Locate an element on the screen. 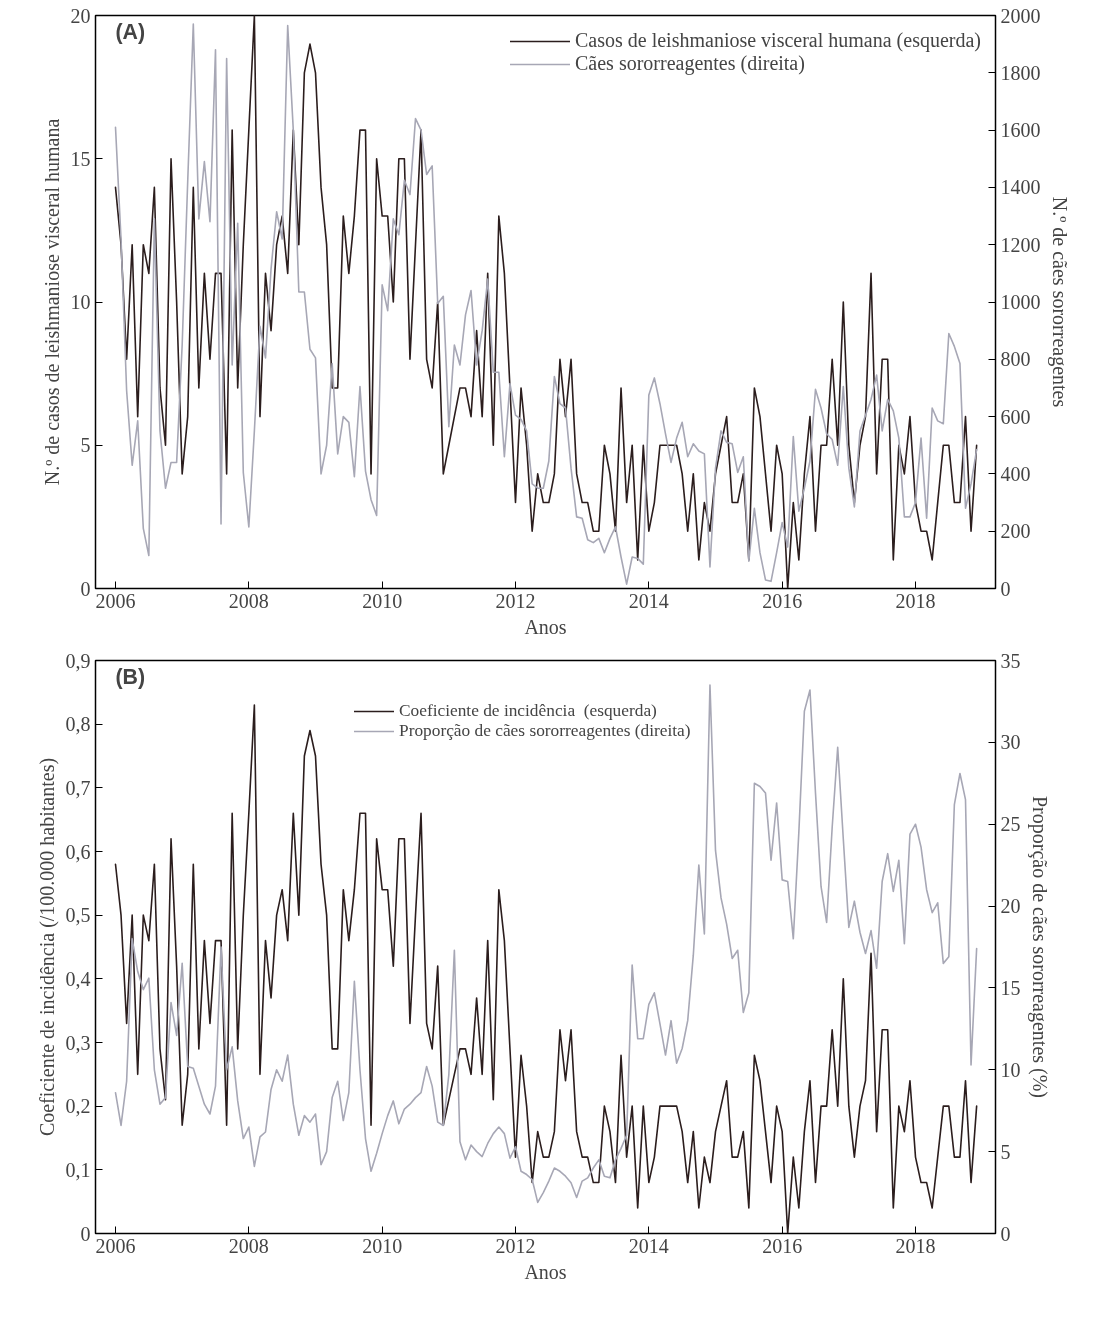 Image resolution: width=1110 pixels, height=1320 pixels. annotation: (A) is located at coordinates (130, 31).